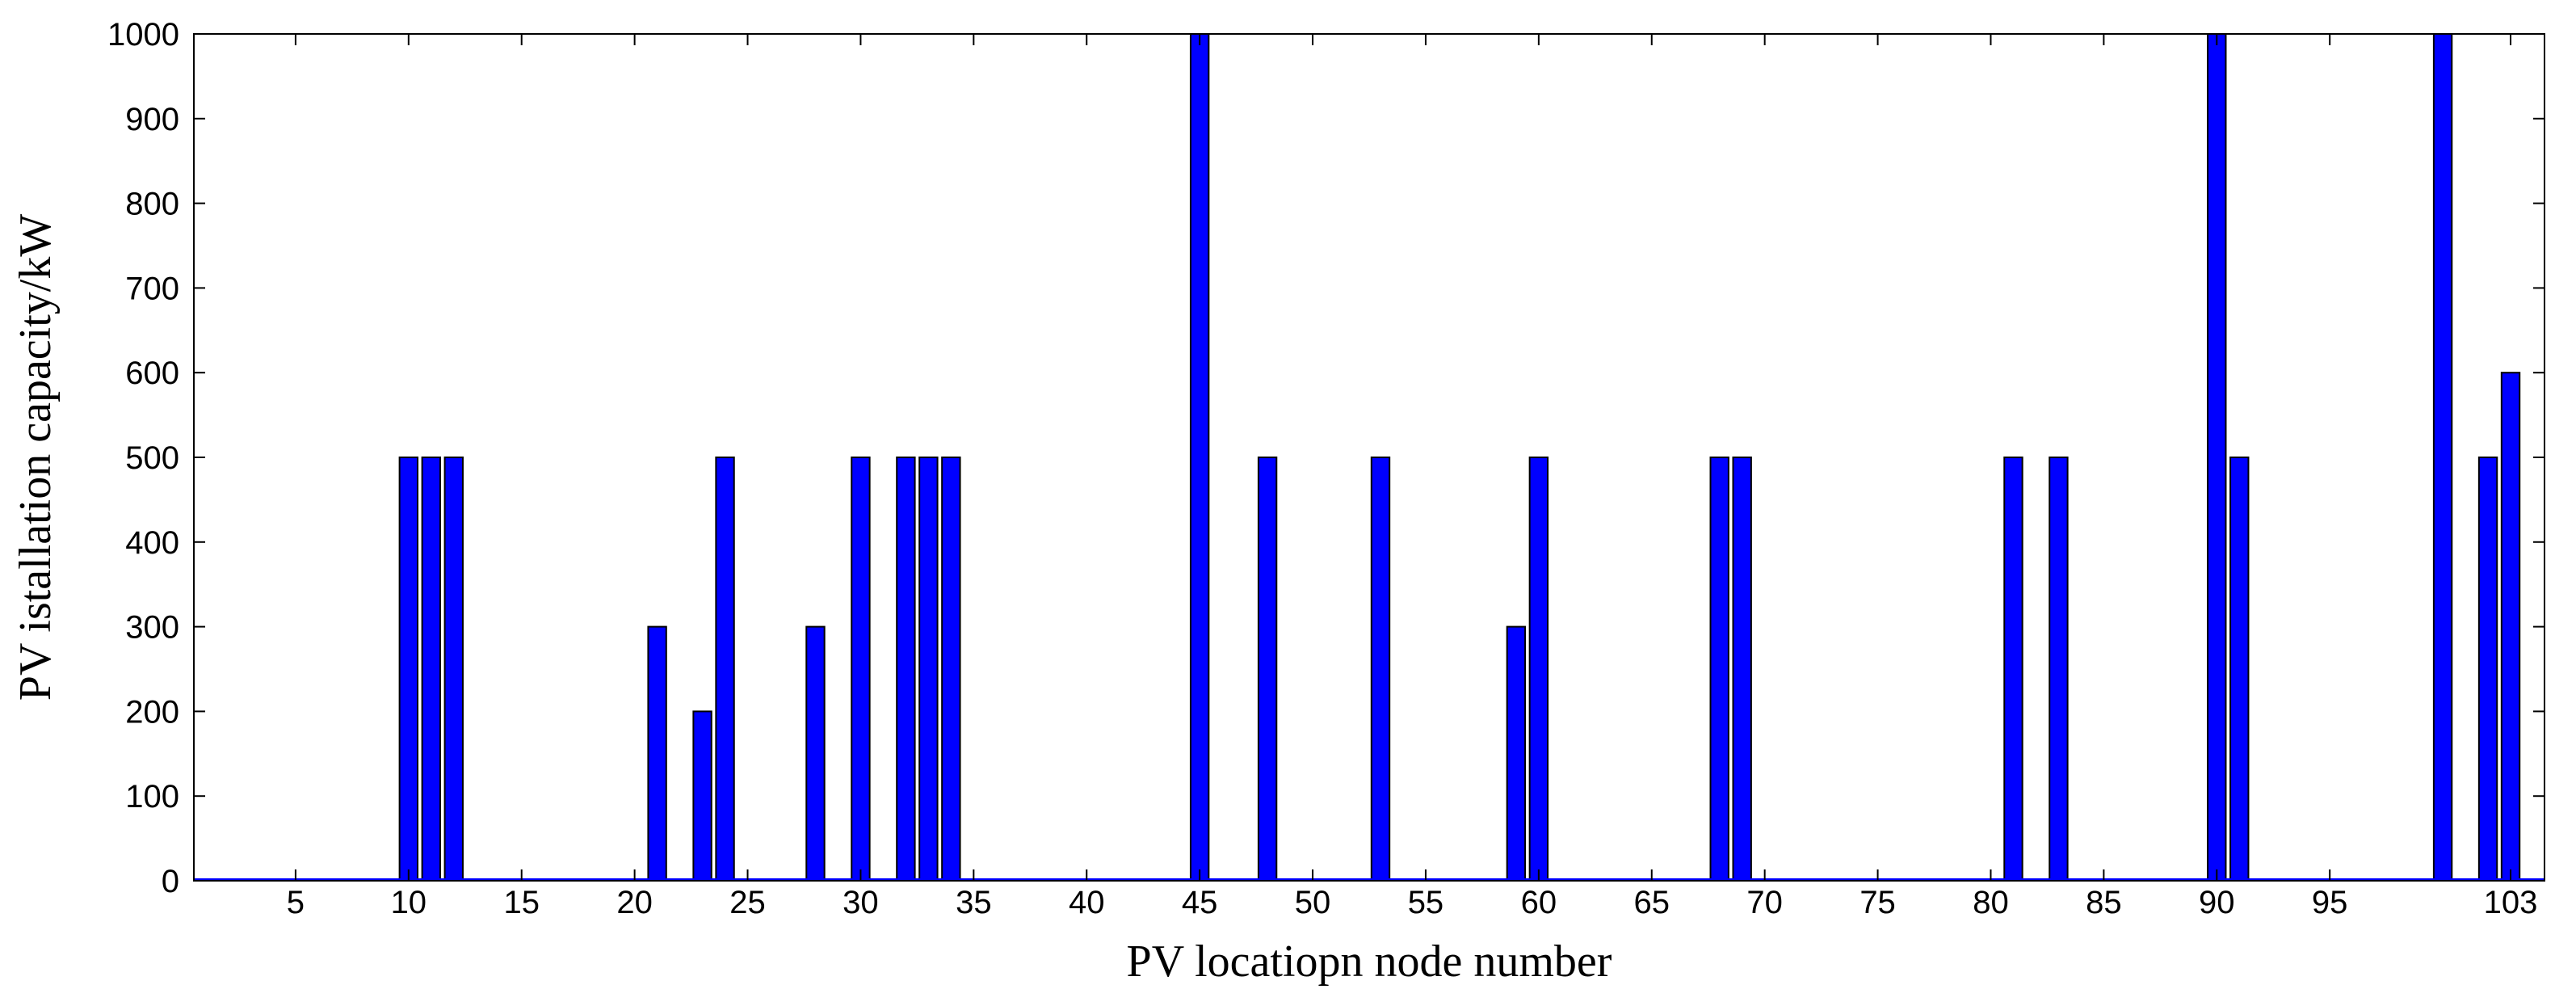 Image resolution: width=2576 pixels, height=1006 pixels. What do you see at coordinates (1652, 903) in the screenshot?
I see `x-tick-label: 65` at bounding box center [1652, 903].